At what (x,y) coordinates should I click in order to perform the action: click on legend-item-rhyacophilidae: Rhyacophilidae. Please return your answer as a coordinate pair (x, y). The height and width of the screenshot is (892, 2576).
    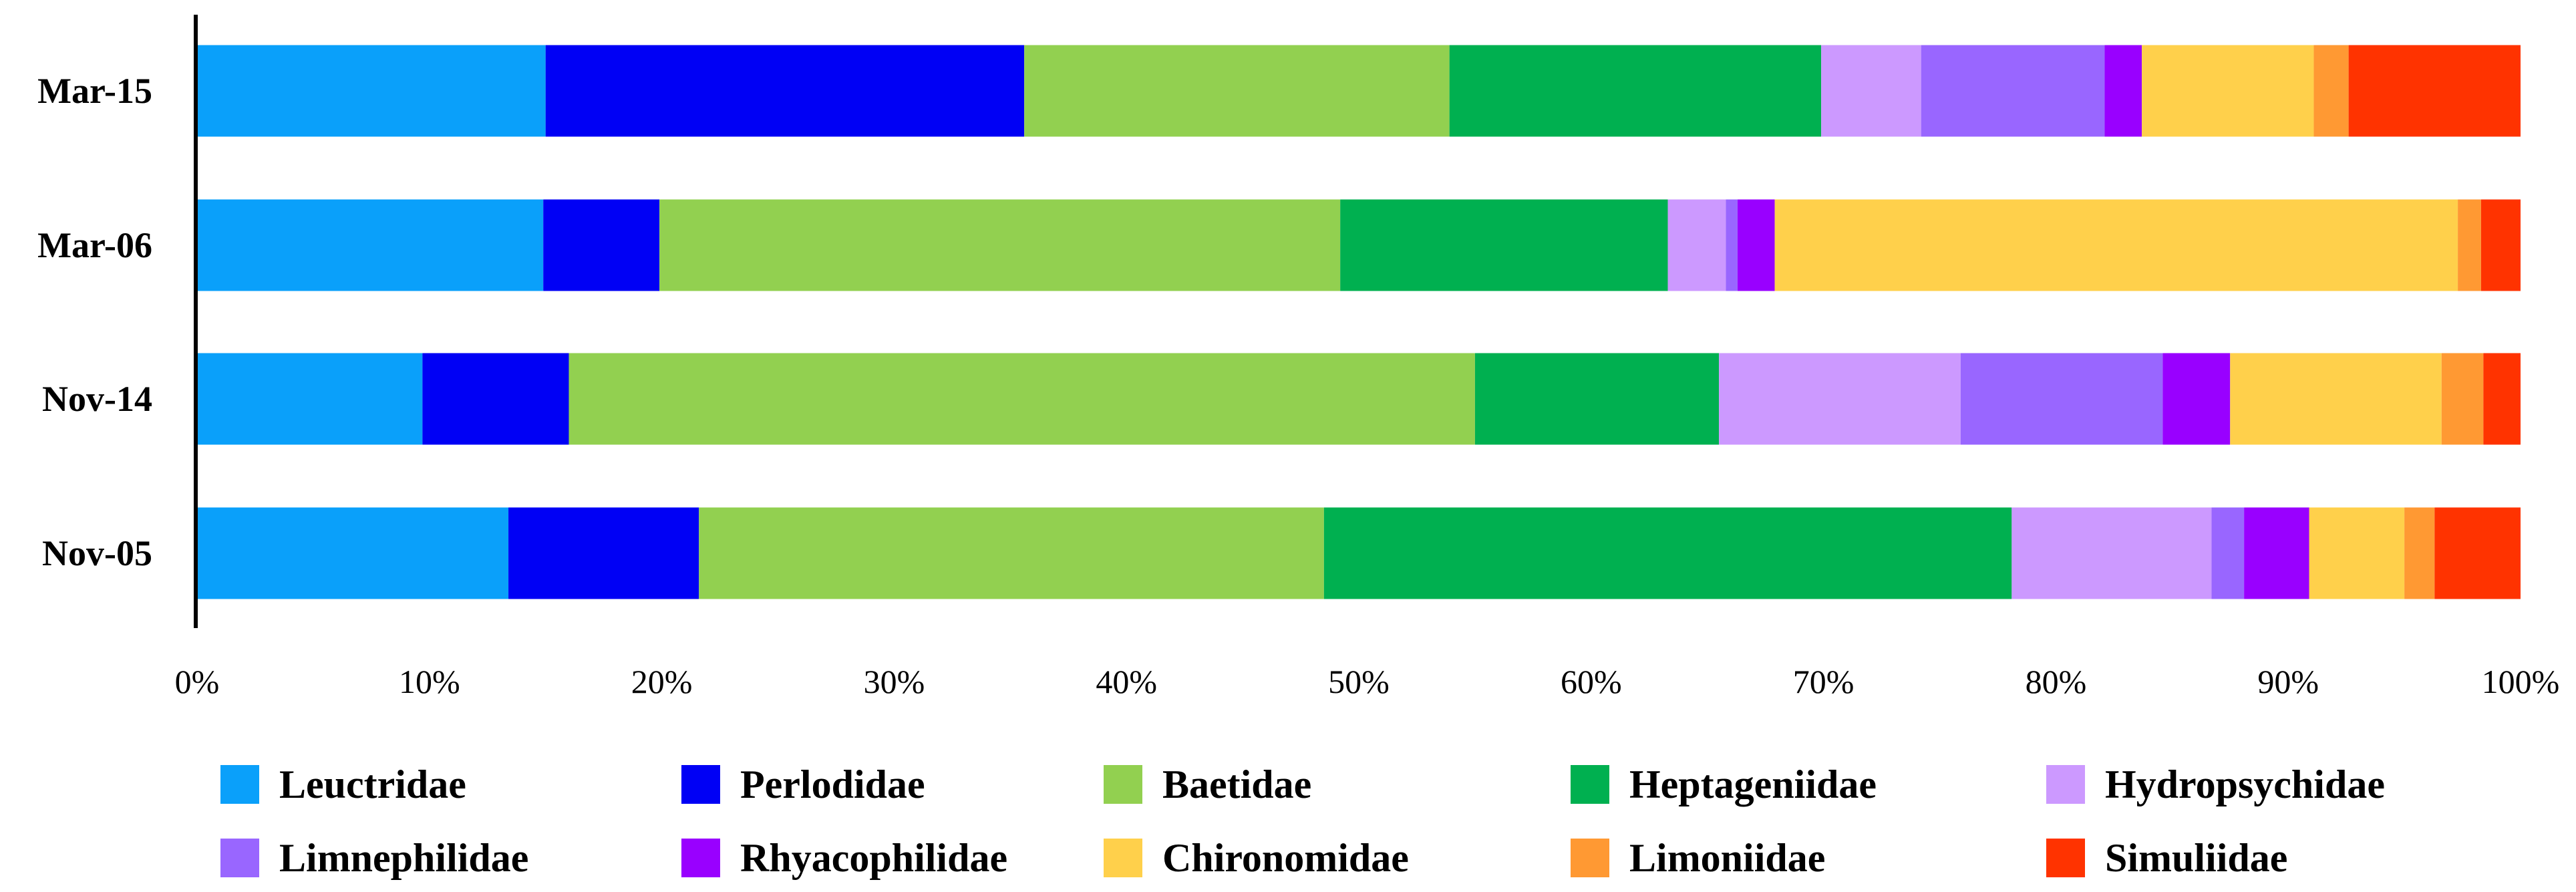
    Looking at the image, I should click on (844, 858).